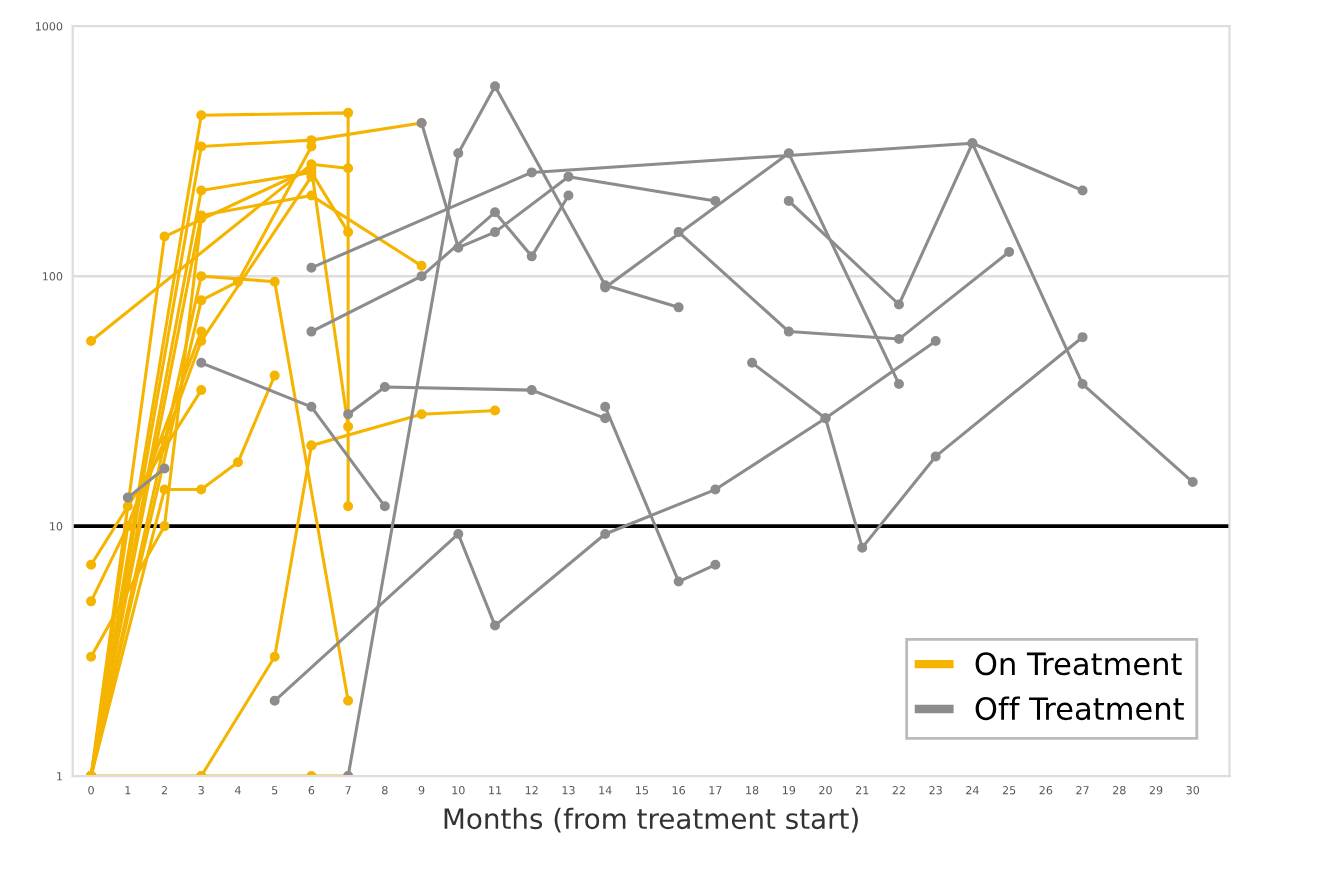 This screenshot has height=872, width=1322. What do you see at coordinates (651, 820) in the screenshot?
I see `x-axis-title: Months (from treatment start)` at bounding box center [651, 820].